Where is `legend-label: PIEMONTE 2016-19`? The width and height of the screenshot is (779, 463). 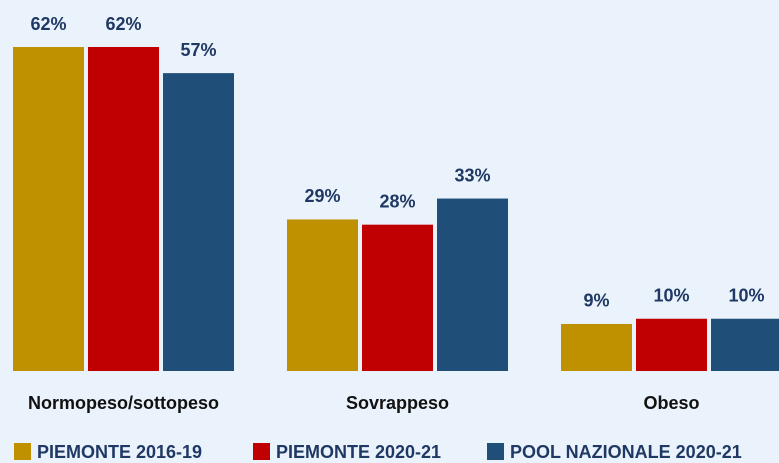
legend-label: PIEMONTE 2016-19 is located at coordinates (119, 452).